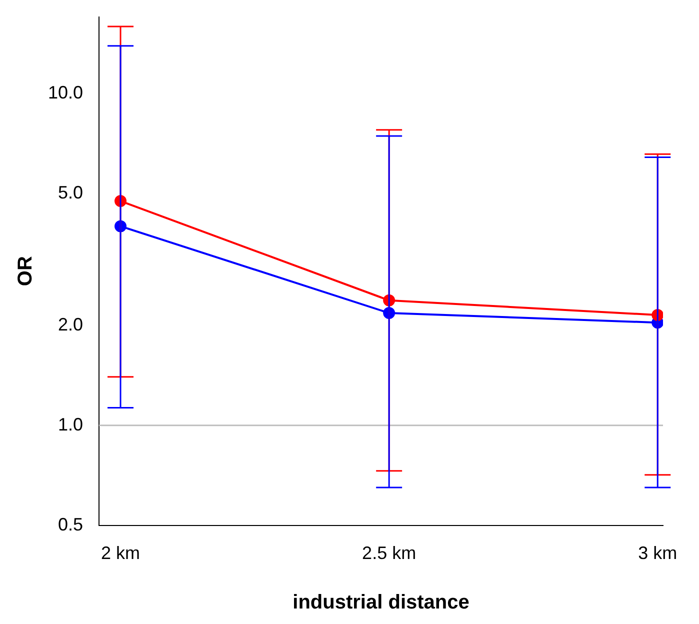 This screenshot has height=624, width=699. Describe the element at coordinates (71, 192) in the screenshot. I see `y-tick-label: 5.0` at that location.